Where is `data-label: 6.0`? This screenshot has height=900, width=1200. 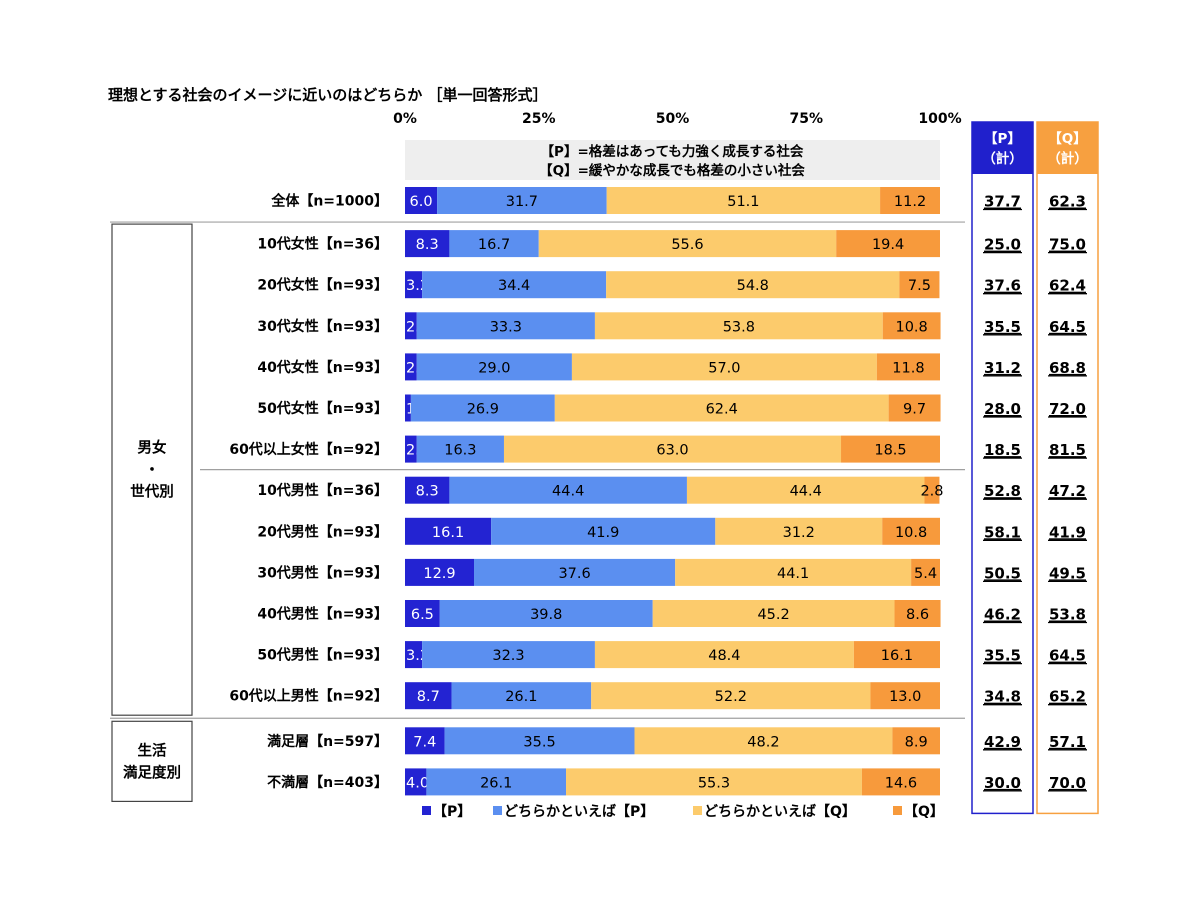 data-label: 6.0 is located at coordinates (421, 202).